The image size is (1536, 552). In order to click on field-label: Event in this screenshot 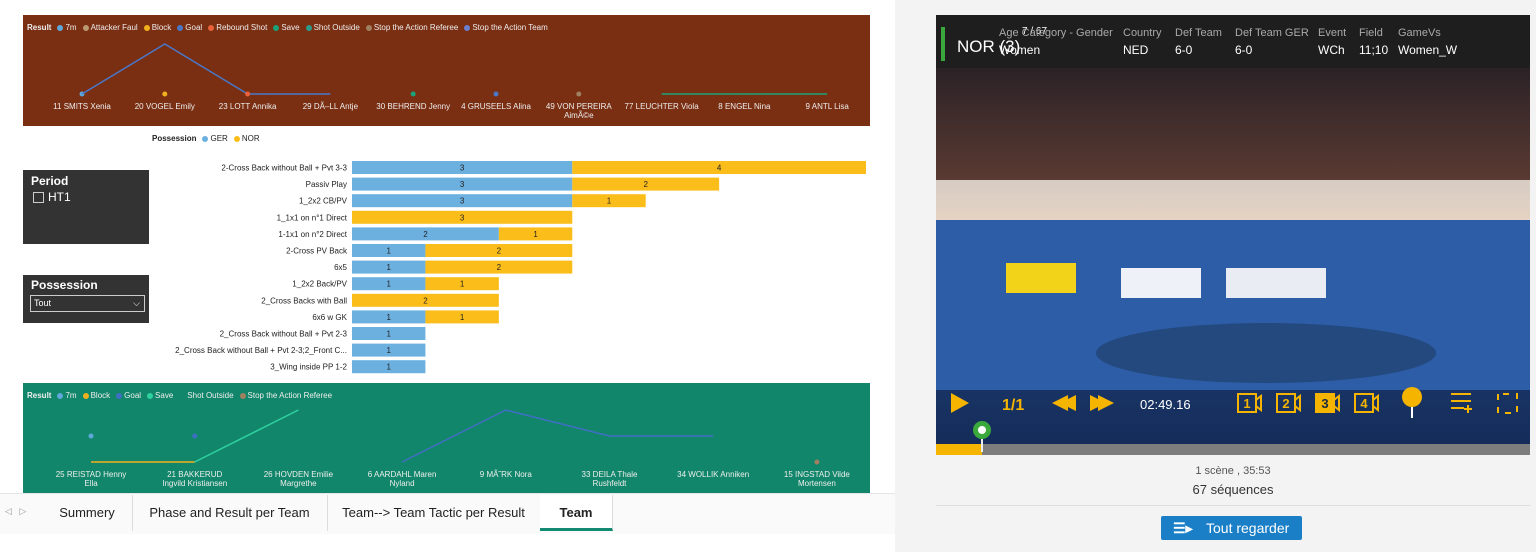, I will do `click(1332, 33)`.